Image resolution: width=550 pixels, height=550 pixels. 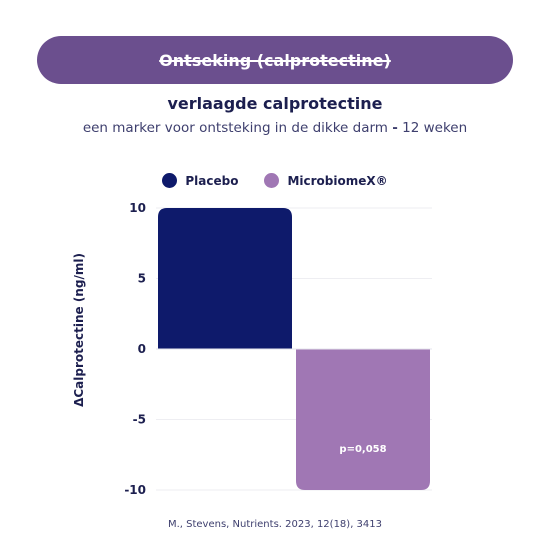 What do you see at coordinates (142, 349) in the screenshot?
I see `y-tick-label: 0` at bounding box center [142, 349].